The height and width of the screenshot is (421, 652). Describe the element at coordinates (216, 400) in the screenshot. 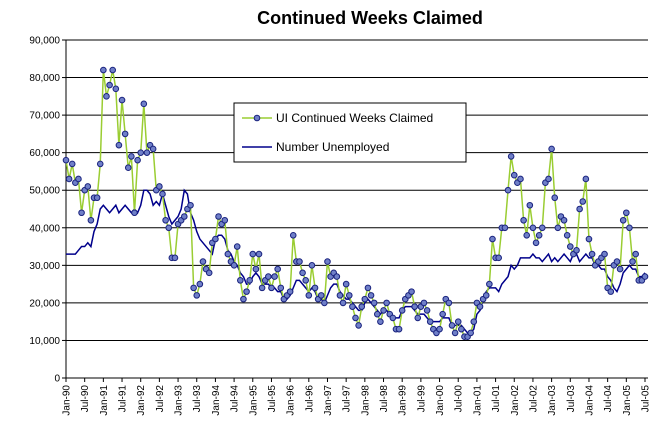

I see `x-tick-label: Jan-94` at that location.